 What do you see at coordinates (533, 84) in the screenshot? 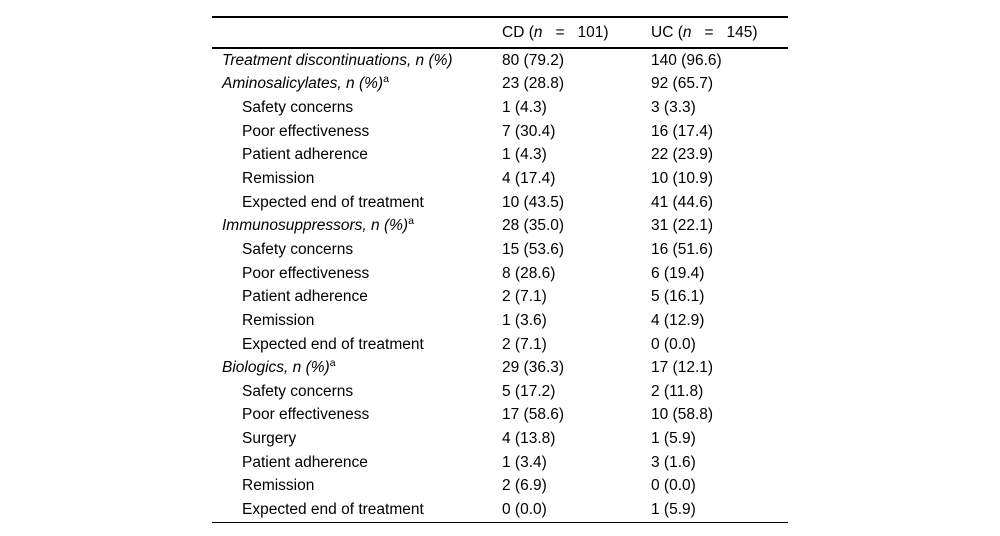
I see `cd-value: 23 (28.8)` at bounding box center [533, 84].